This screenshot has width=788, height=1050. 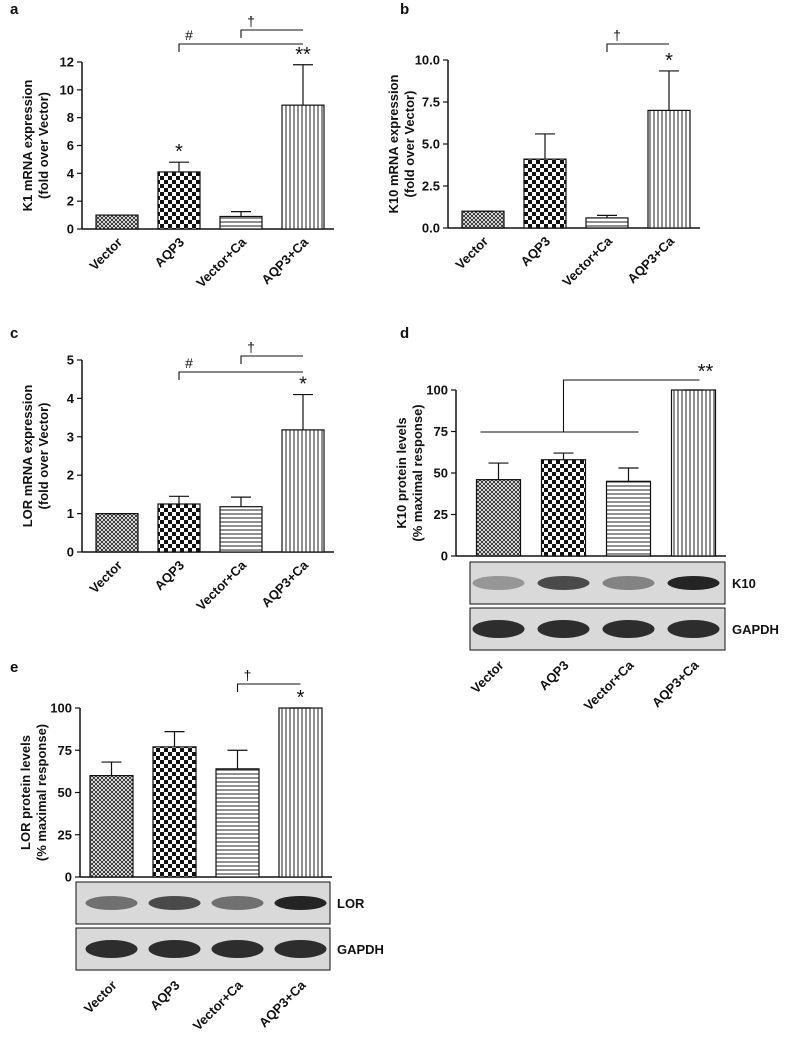 What do you see at coordinates (27, 146) in the screenshot?
I see `y-axis-label: K1 mRNA expression` at bounding box center [27, 146].